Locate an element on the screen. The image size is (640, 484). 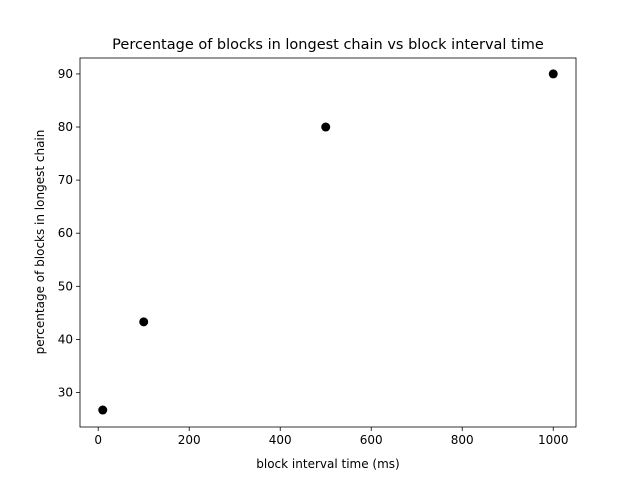
x-tick-label: 600 is located at coordinates (371, 440).